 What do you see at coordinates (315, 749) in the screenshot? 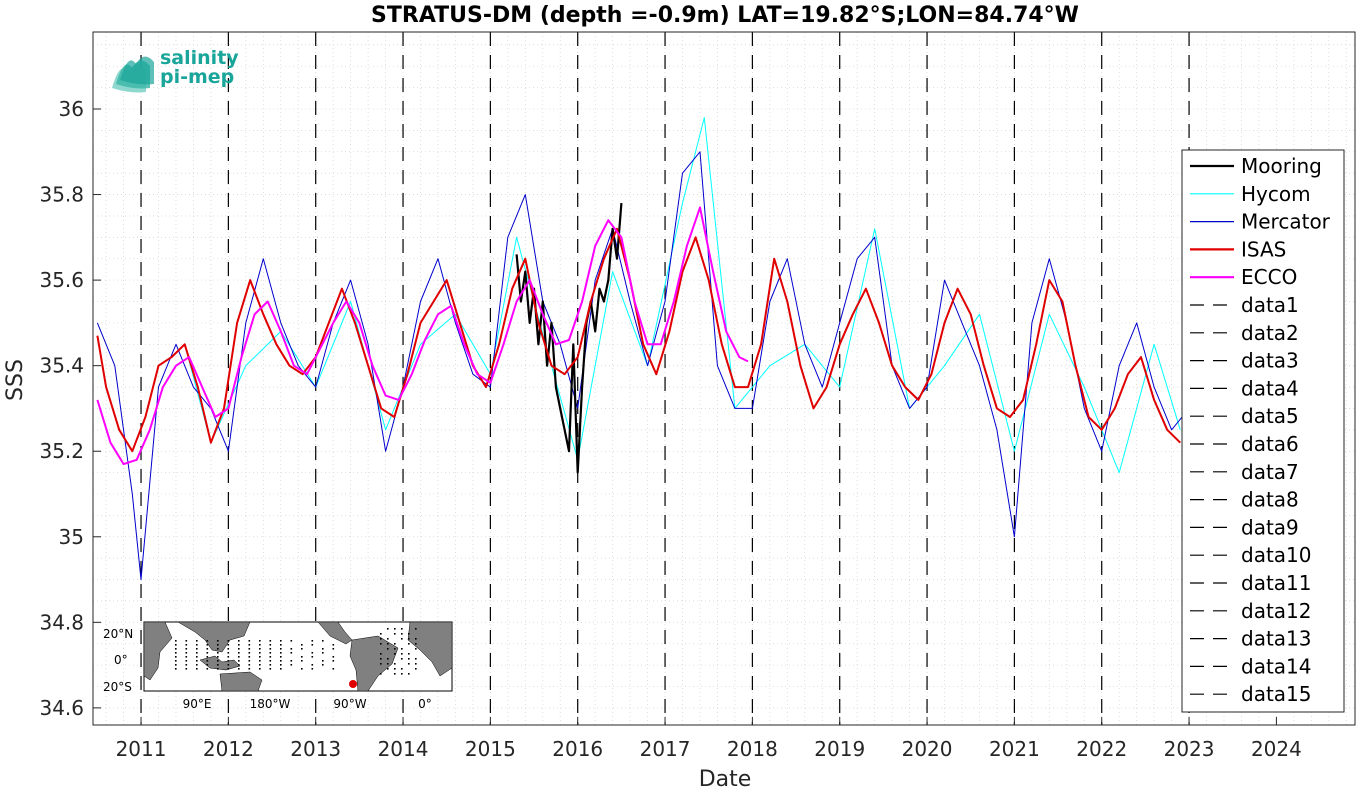
I see `x-tick-label: 2013` at bounding box center [315, 749].